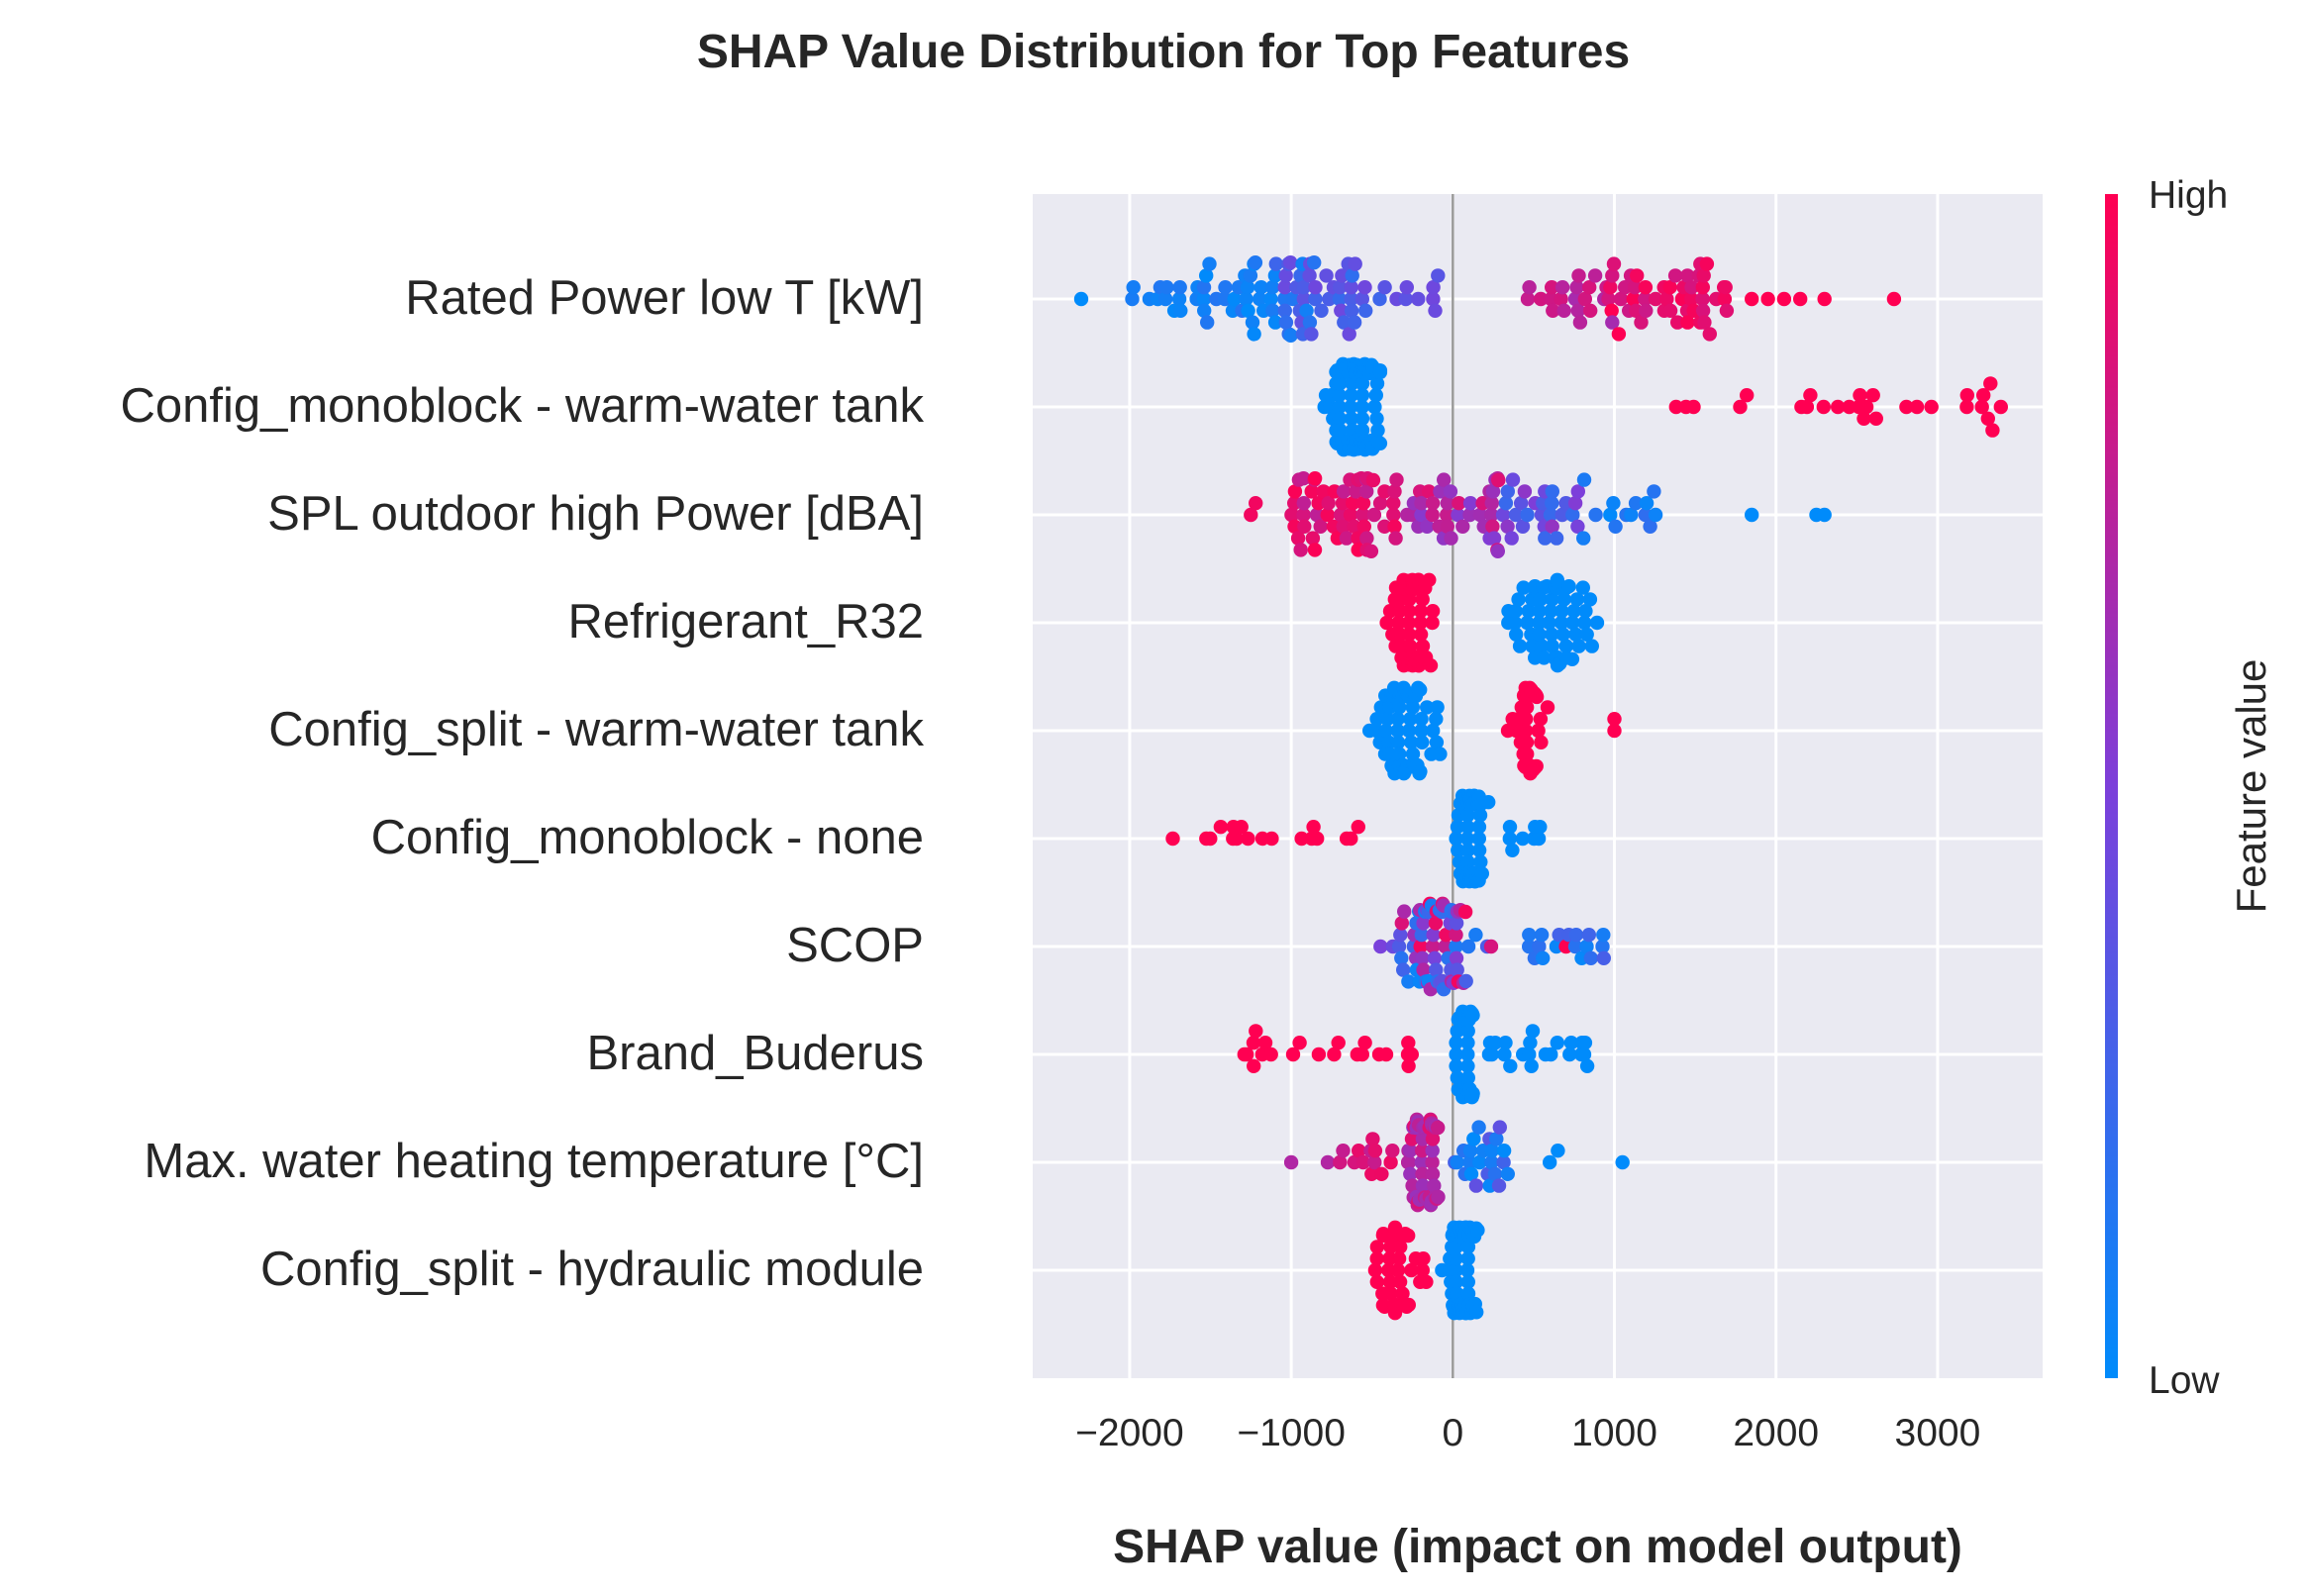 Image resolution: width=2306 pixels, height=1596 pixels. Describe the element at coordinates (1537, 1547) in the screenshot. I see `x-axis-label: SHAP value (impact on model output)` at that location.